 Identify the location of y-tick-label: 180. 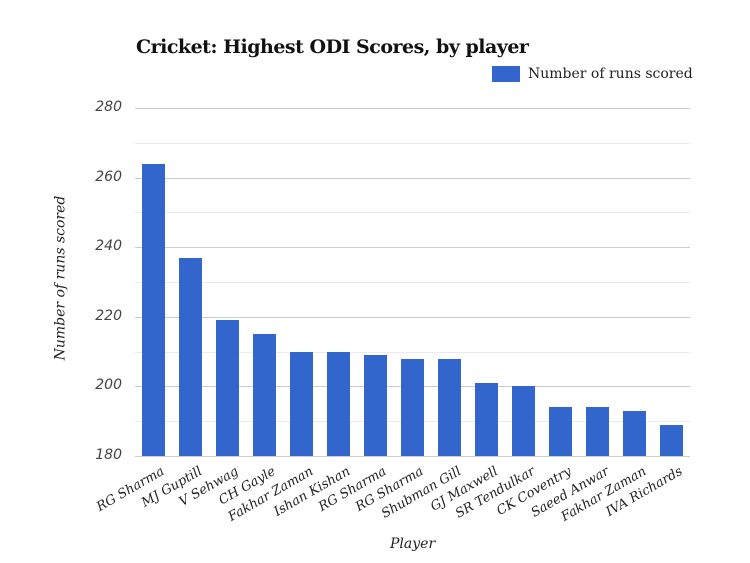
(108, 455).